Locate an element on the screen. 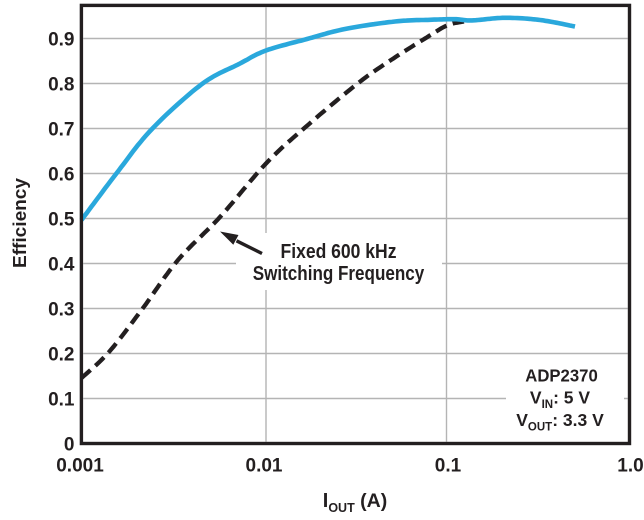 This screenshot has height=520, width=644. svg-text: 1.0 is located at coordinates (630, 466).